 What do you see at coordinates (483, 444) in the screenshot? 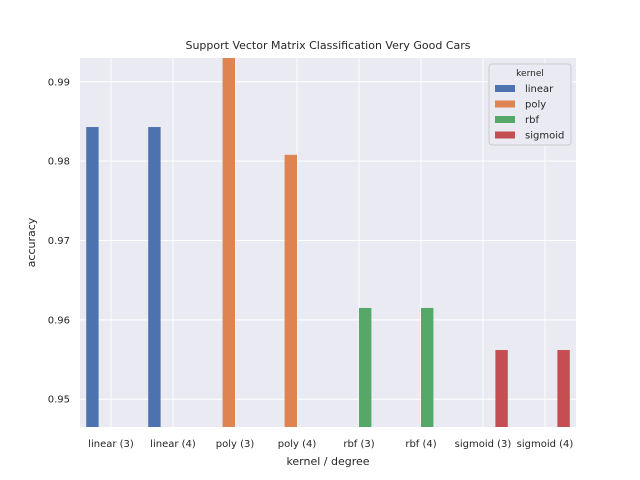
I see `x-tick-label: sigmoid (3)` at bounding box center [483, 444].